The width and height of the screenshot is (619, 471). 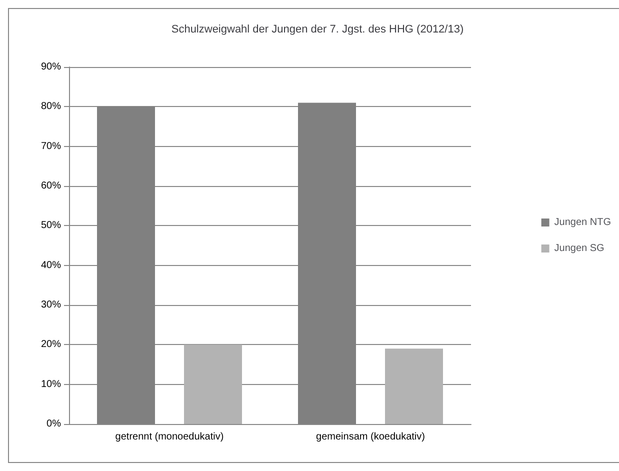 I want to click on x-tick-label: getrennt (monoedukativ), so click(x=169, y=437).